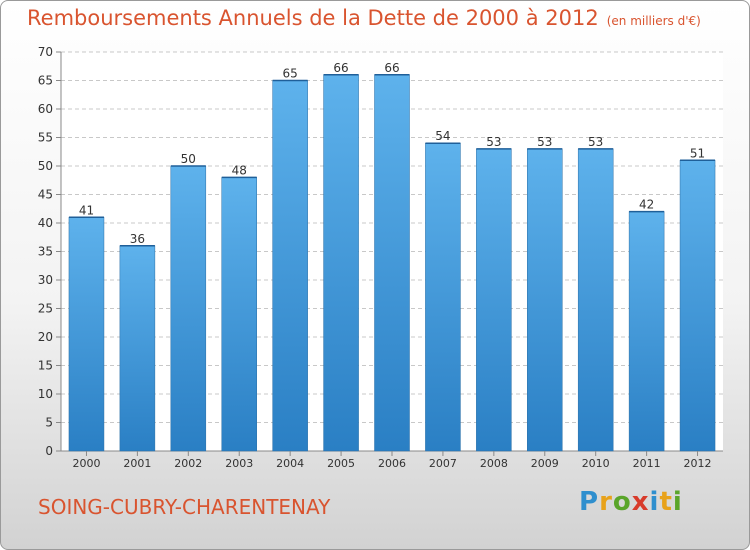  Describe the element at coordinates (86, 463) in the screenshot. I see `x-tick-label: 2000` at that location.